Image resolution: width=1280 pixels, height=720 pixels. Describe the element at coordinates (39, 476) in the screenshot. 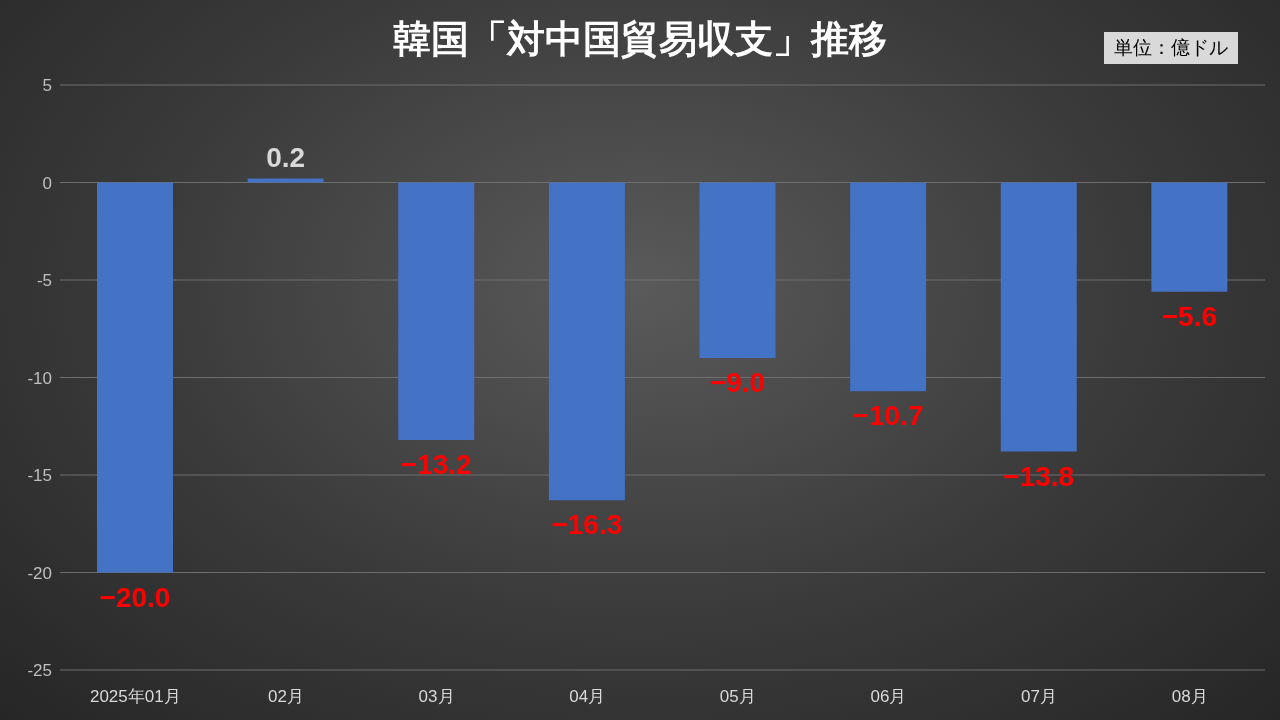

I see `y-tick-label: -15` at that location.